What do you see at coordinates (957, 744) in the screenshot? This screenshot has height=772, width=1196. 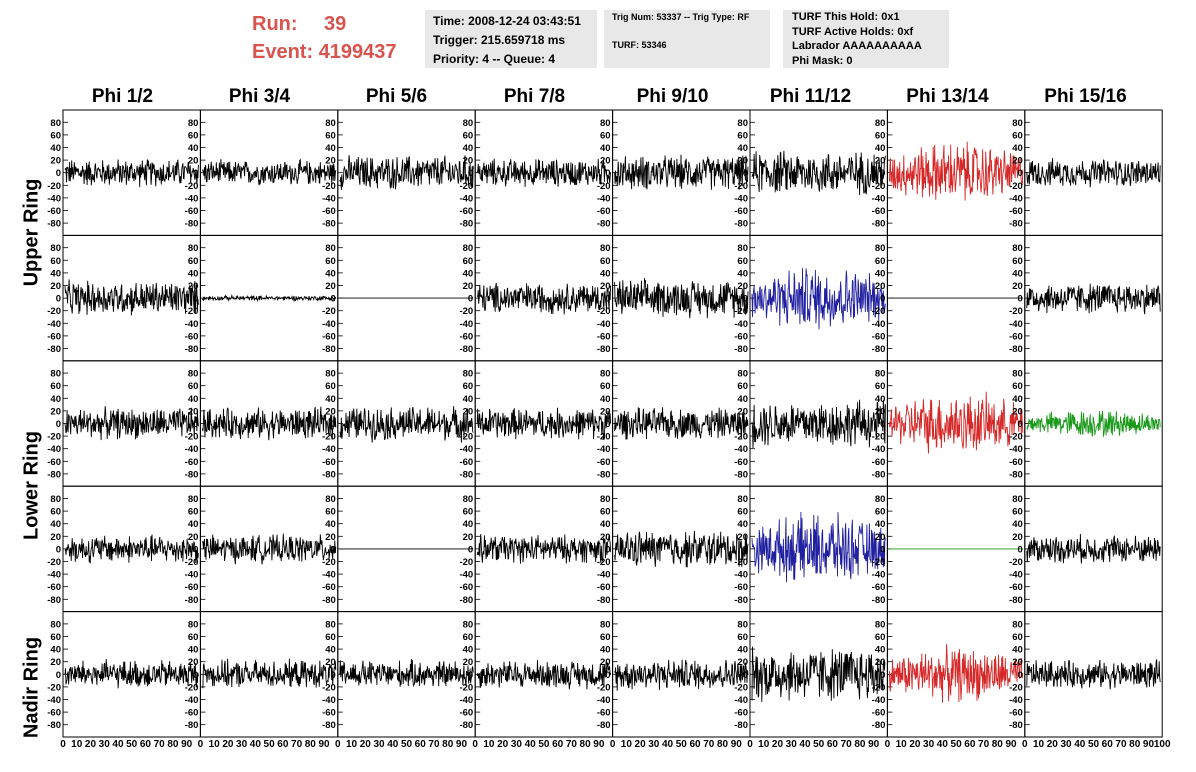 I see `x-tick-label: 50` at bounding box center [957, 744].